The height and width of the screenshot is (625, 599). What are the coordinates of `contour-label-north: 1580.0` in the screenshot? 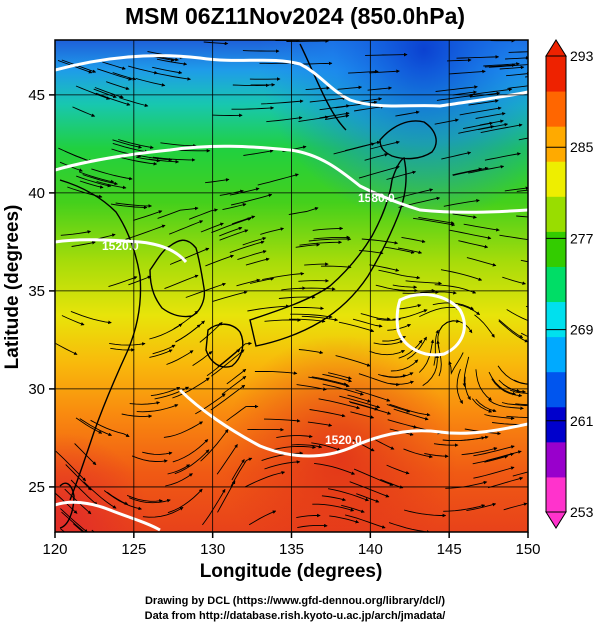 It's located at (376, 198).